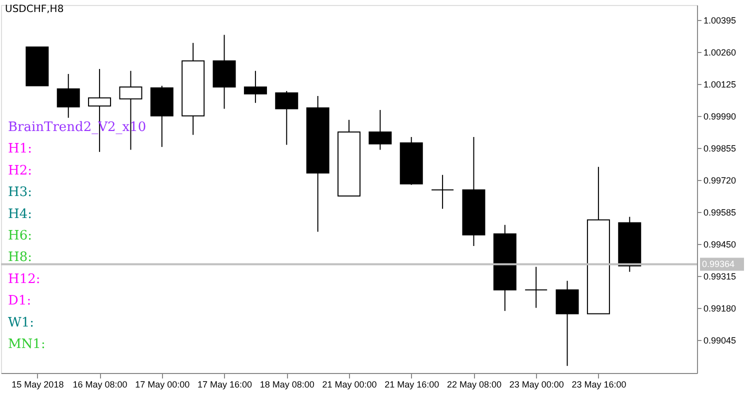  I want to click on annotation: H6:, so click(20, 236).